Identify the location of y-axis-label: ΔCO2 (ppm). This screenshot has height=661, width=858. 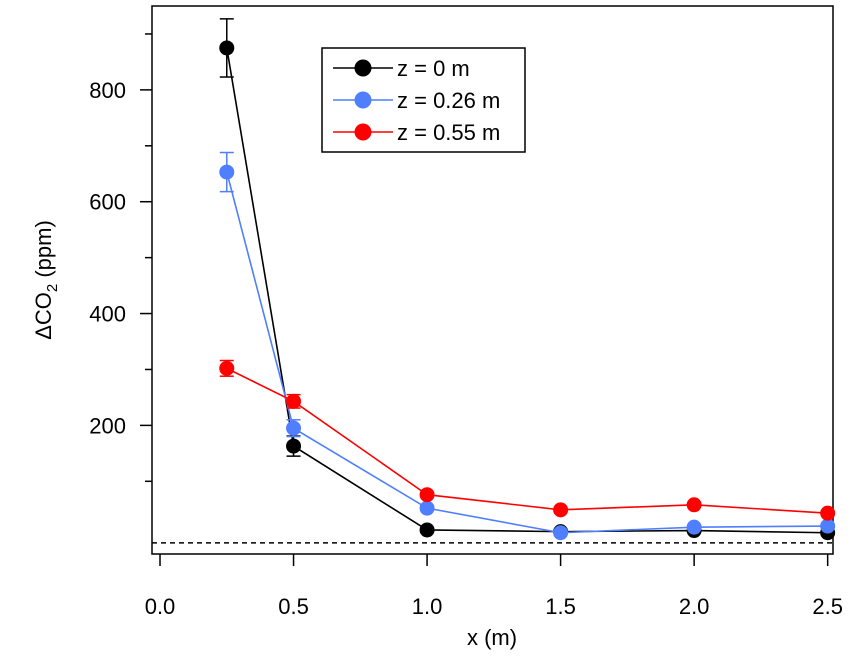
(46, 280).